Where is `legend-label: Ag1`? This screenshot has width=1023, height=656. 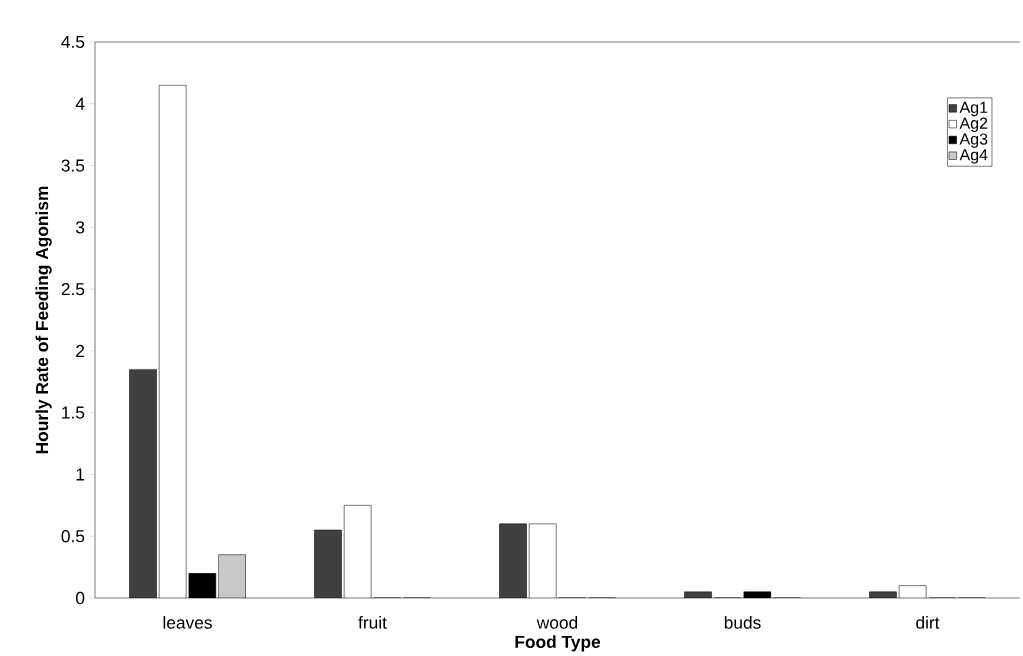
legend-label: Ag1 is located at coordinates (973, 109).